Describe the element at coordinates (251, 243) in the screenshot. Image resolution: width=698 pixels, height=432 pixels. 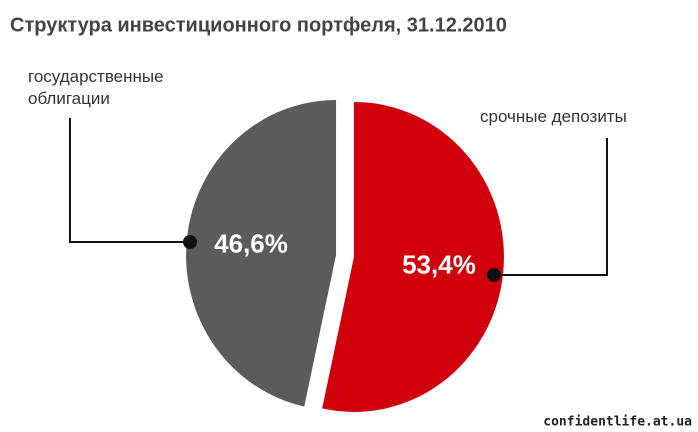
I see `data-label: 46,6%` at that location.